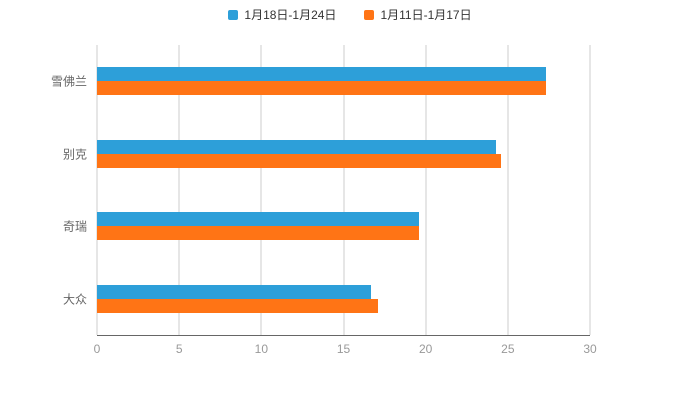 The height and width of the screenshot is (400, 700). Describe the element at coordinates (74, 226) in the screenshot. I see `y-category-label: 奇瑞` at that location.